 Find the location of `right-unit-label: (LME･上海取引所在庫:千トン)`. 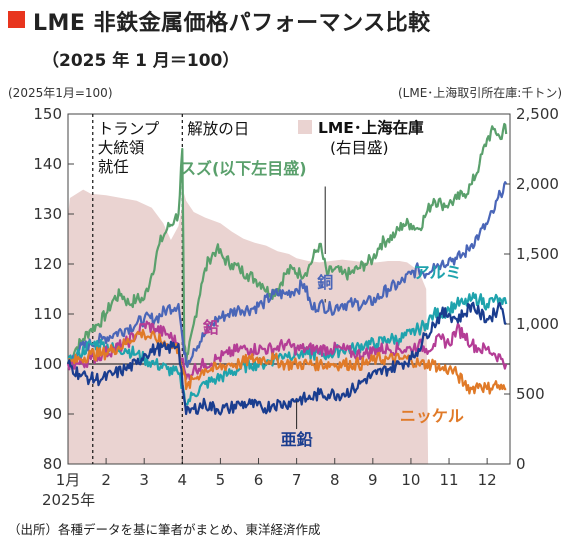

right-unit-label: (LME･上海取引所在庫:千トン) is located at coordinates (480, 92).